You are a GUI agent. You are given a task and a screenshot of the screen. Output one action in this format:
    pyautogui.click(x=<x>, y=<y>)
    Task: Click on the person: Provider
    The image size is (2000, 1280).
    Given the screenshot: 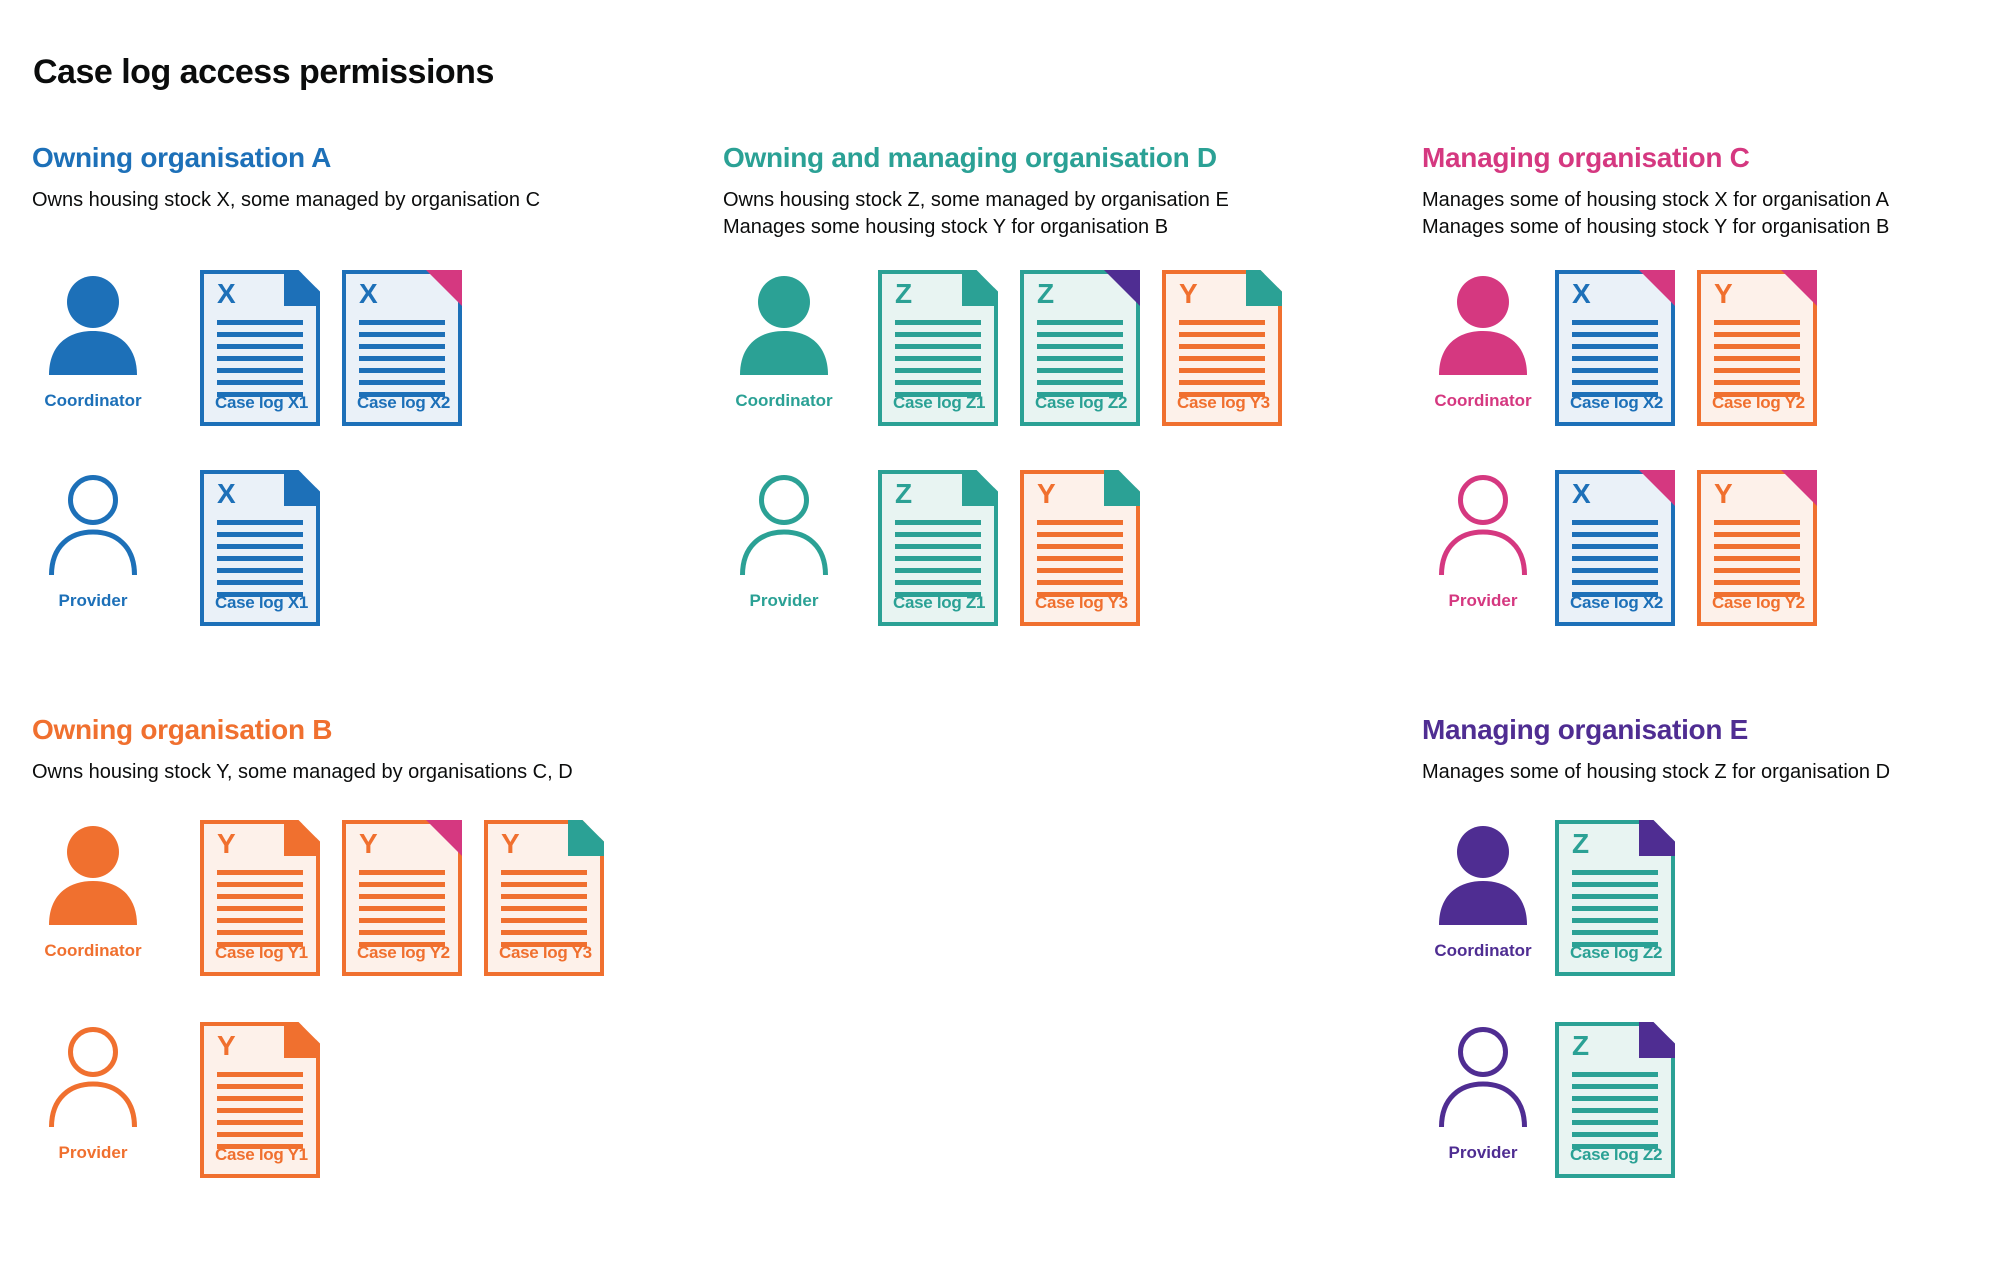 What is the action you would take?
    pyautogui.click(x=93, y=1092)
    